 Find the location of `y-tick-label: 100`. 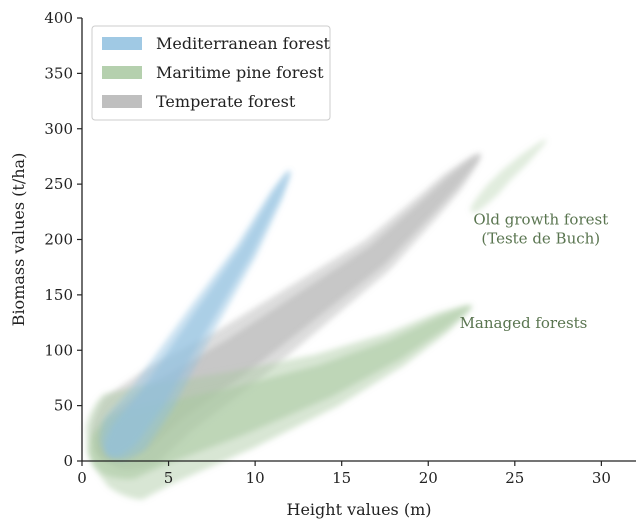

y-tick-label: 100 is located at coordinates (58, 350).